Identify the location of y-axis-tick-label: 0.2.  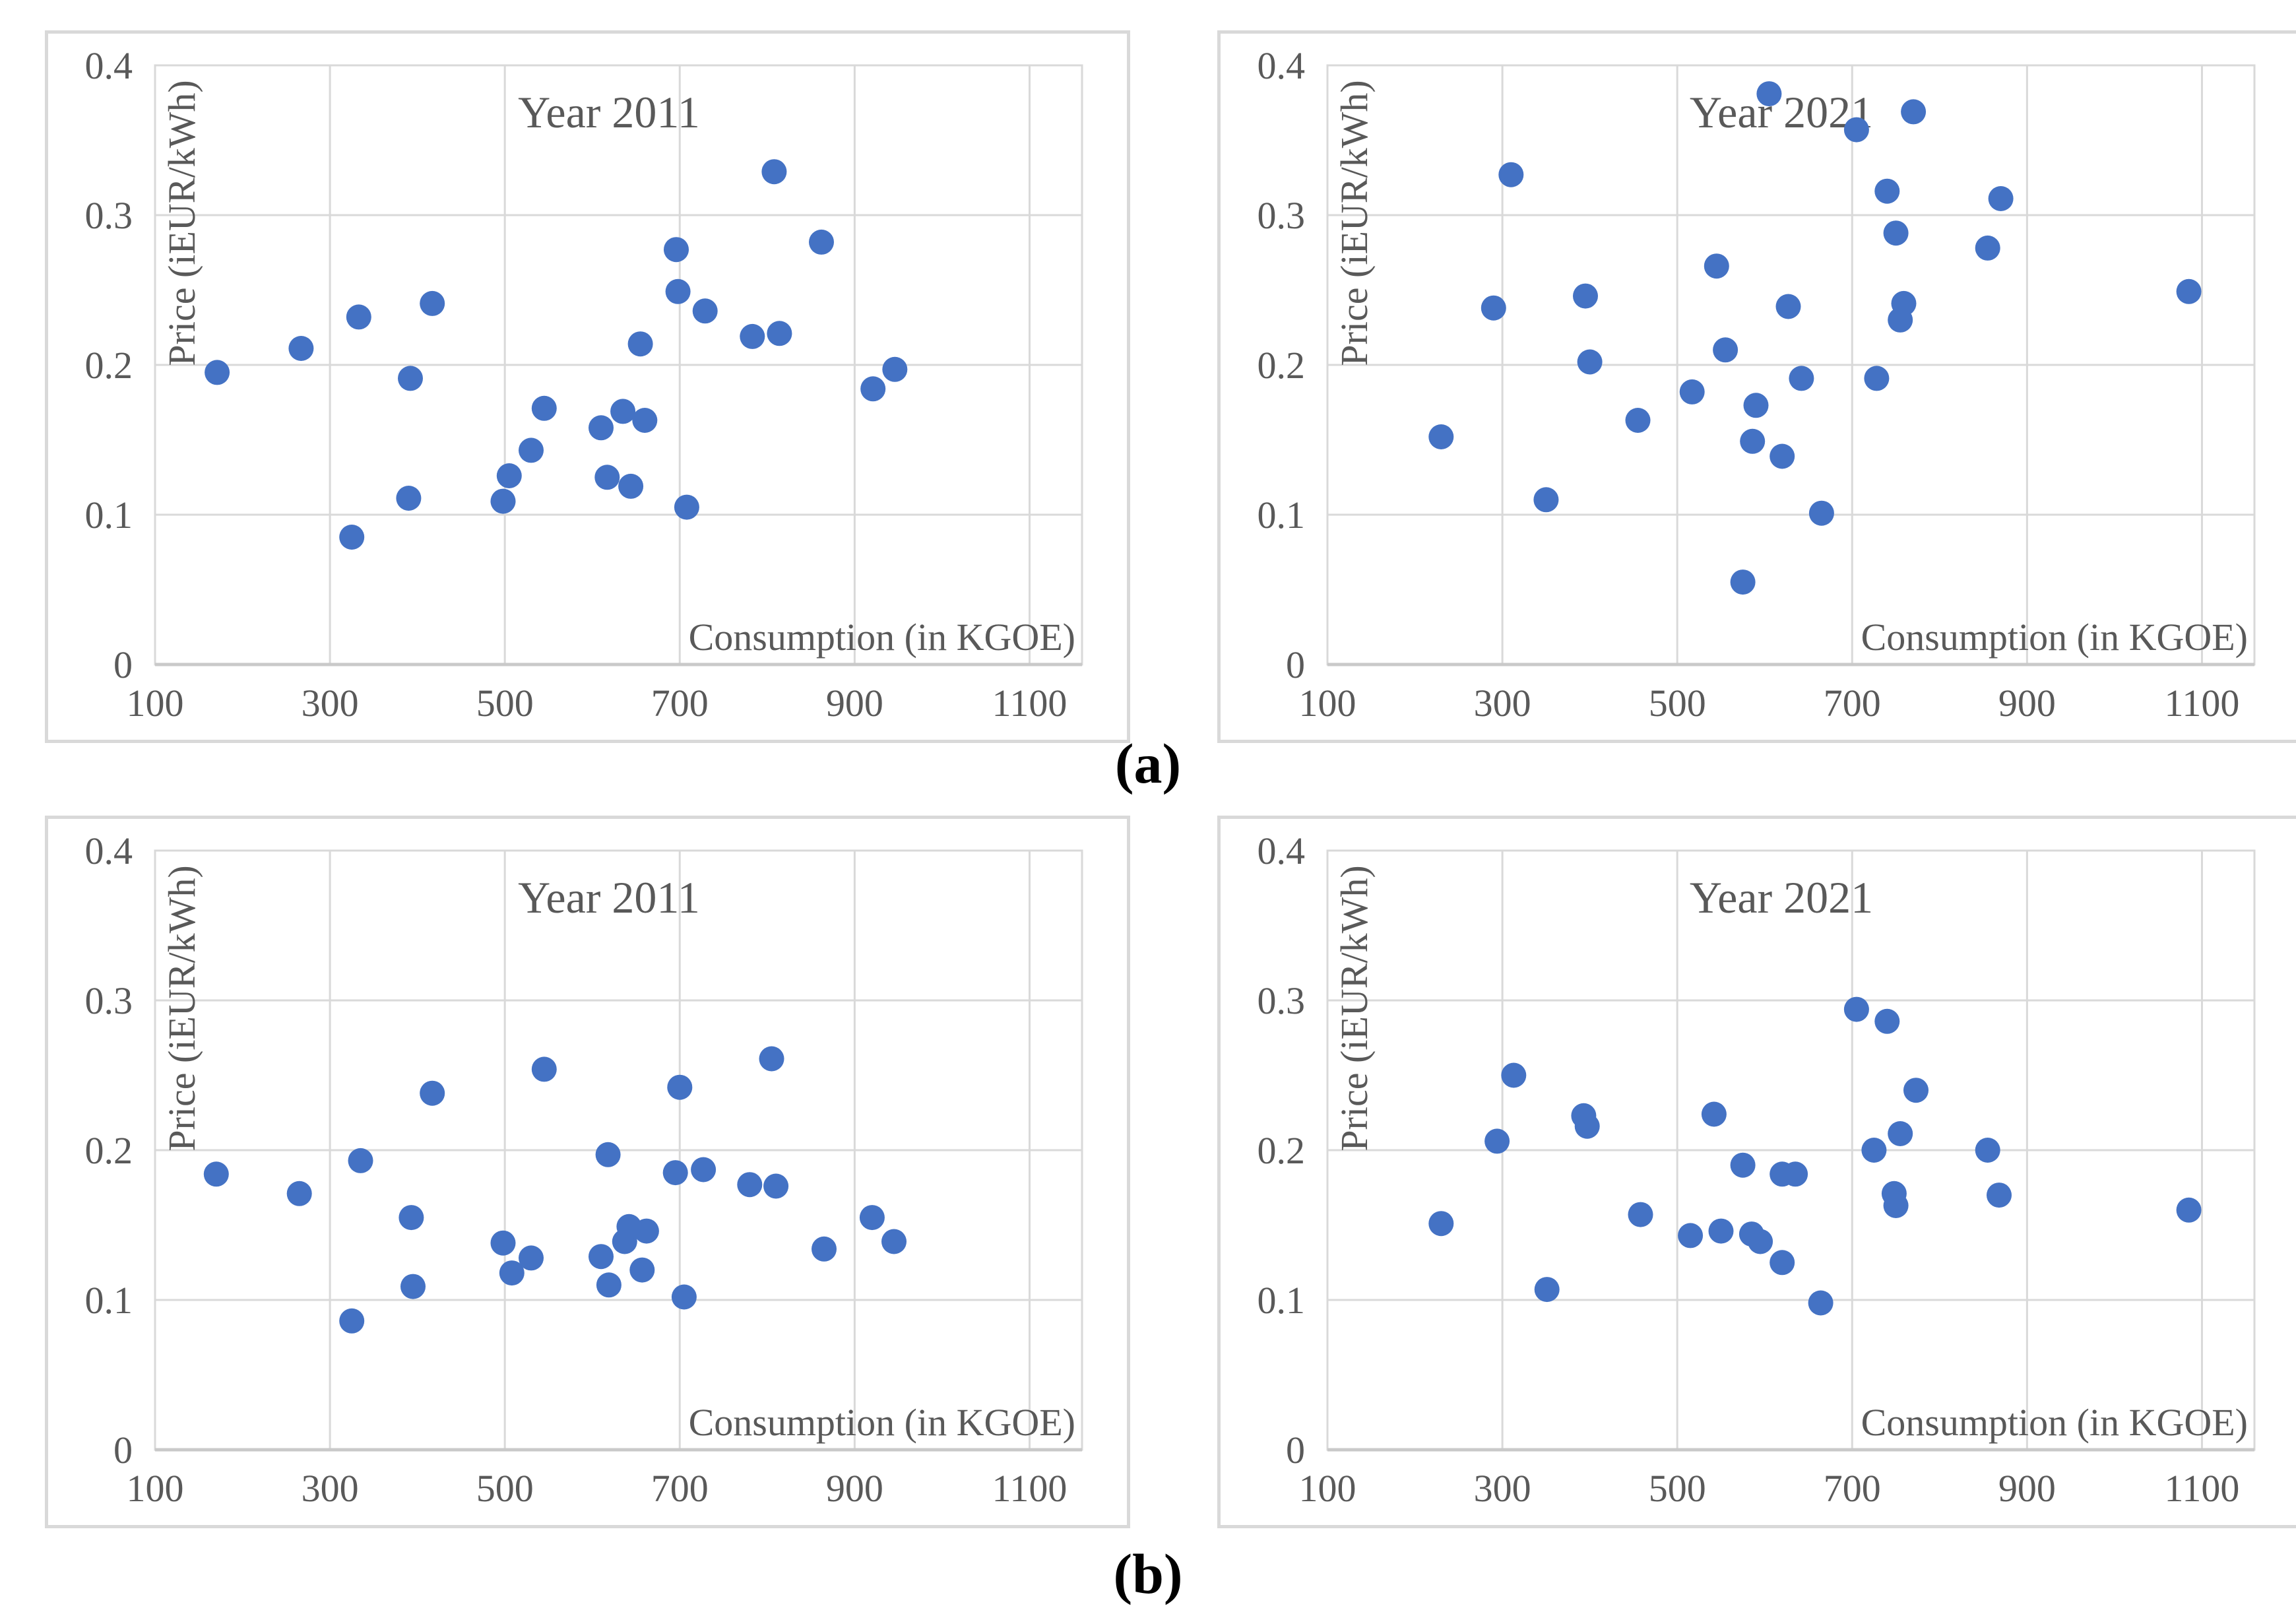
(1282, 1151).